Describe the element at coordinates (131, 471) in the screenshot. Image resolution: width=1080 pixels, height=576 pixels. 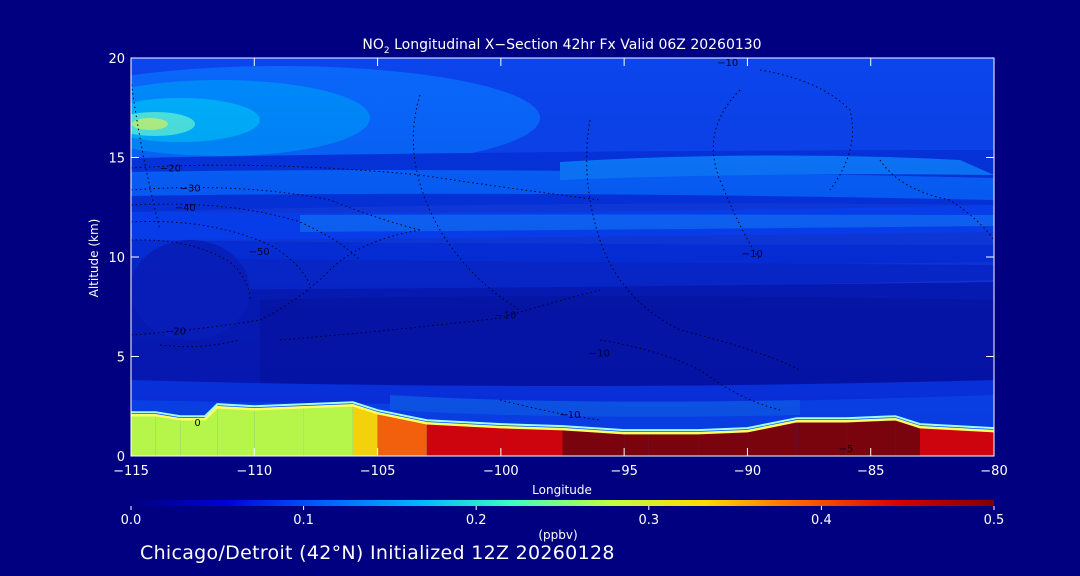
I see `x-tick-label: −115` at that location.